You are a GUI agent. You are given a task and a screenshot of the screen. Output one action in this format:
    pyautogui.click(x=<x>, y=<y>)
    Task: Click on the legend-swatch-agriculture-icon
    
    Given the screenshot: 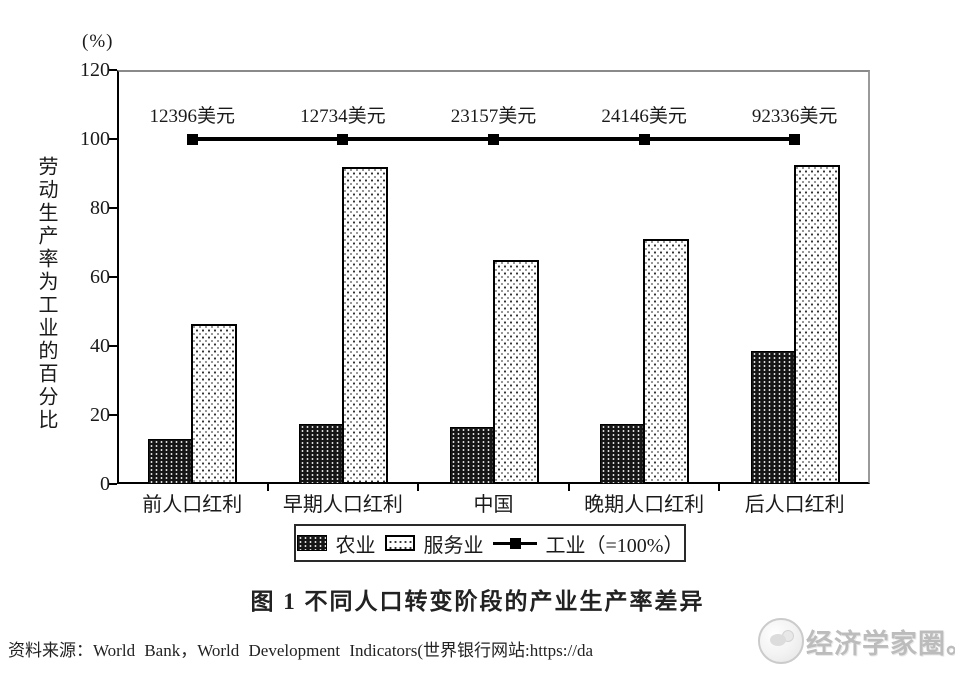 What is the action you would take?
    pyautogui.click(x=311, y=543)
    